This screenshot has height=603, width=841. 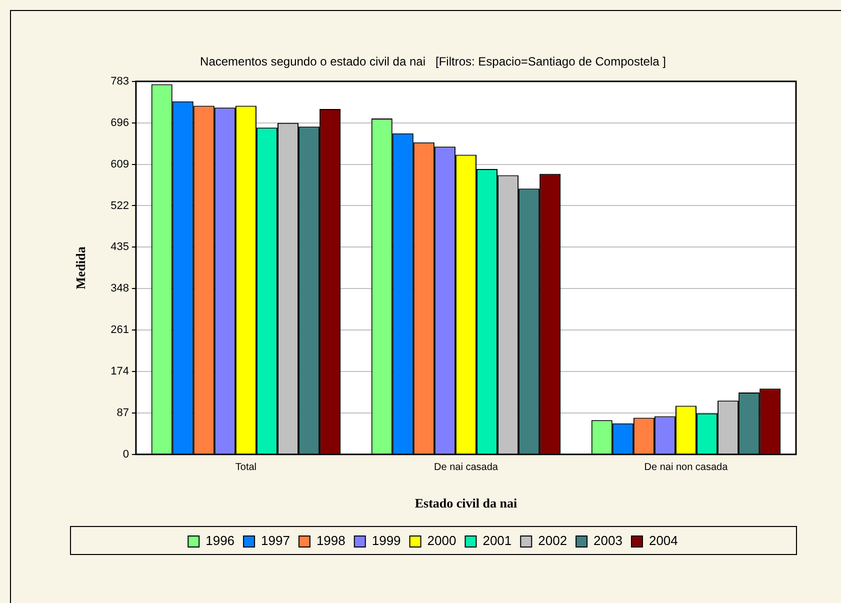 What do you see at coordinates (119, 372) in the screenshot?
I see `y-tick-label: 174` at bounding box center [119, 372].